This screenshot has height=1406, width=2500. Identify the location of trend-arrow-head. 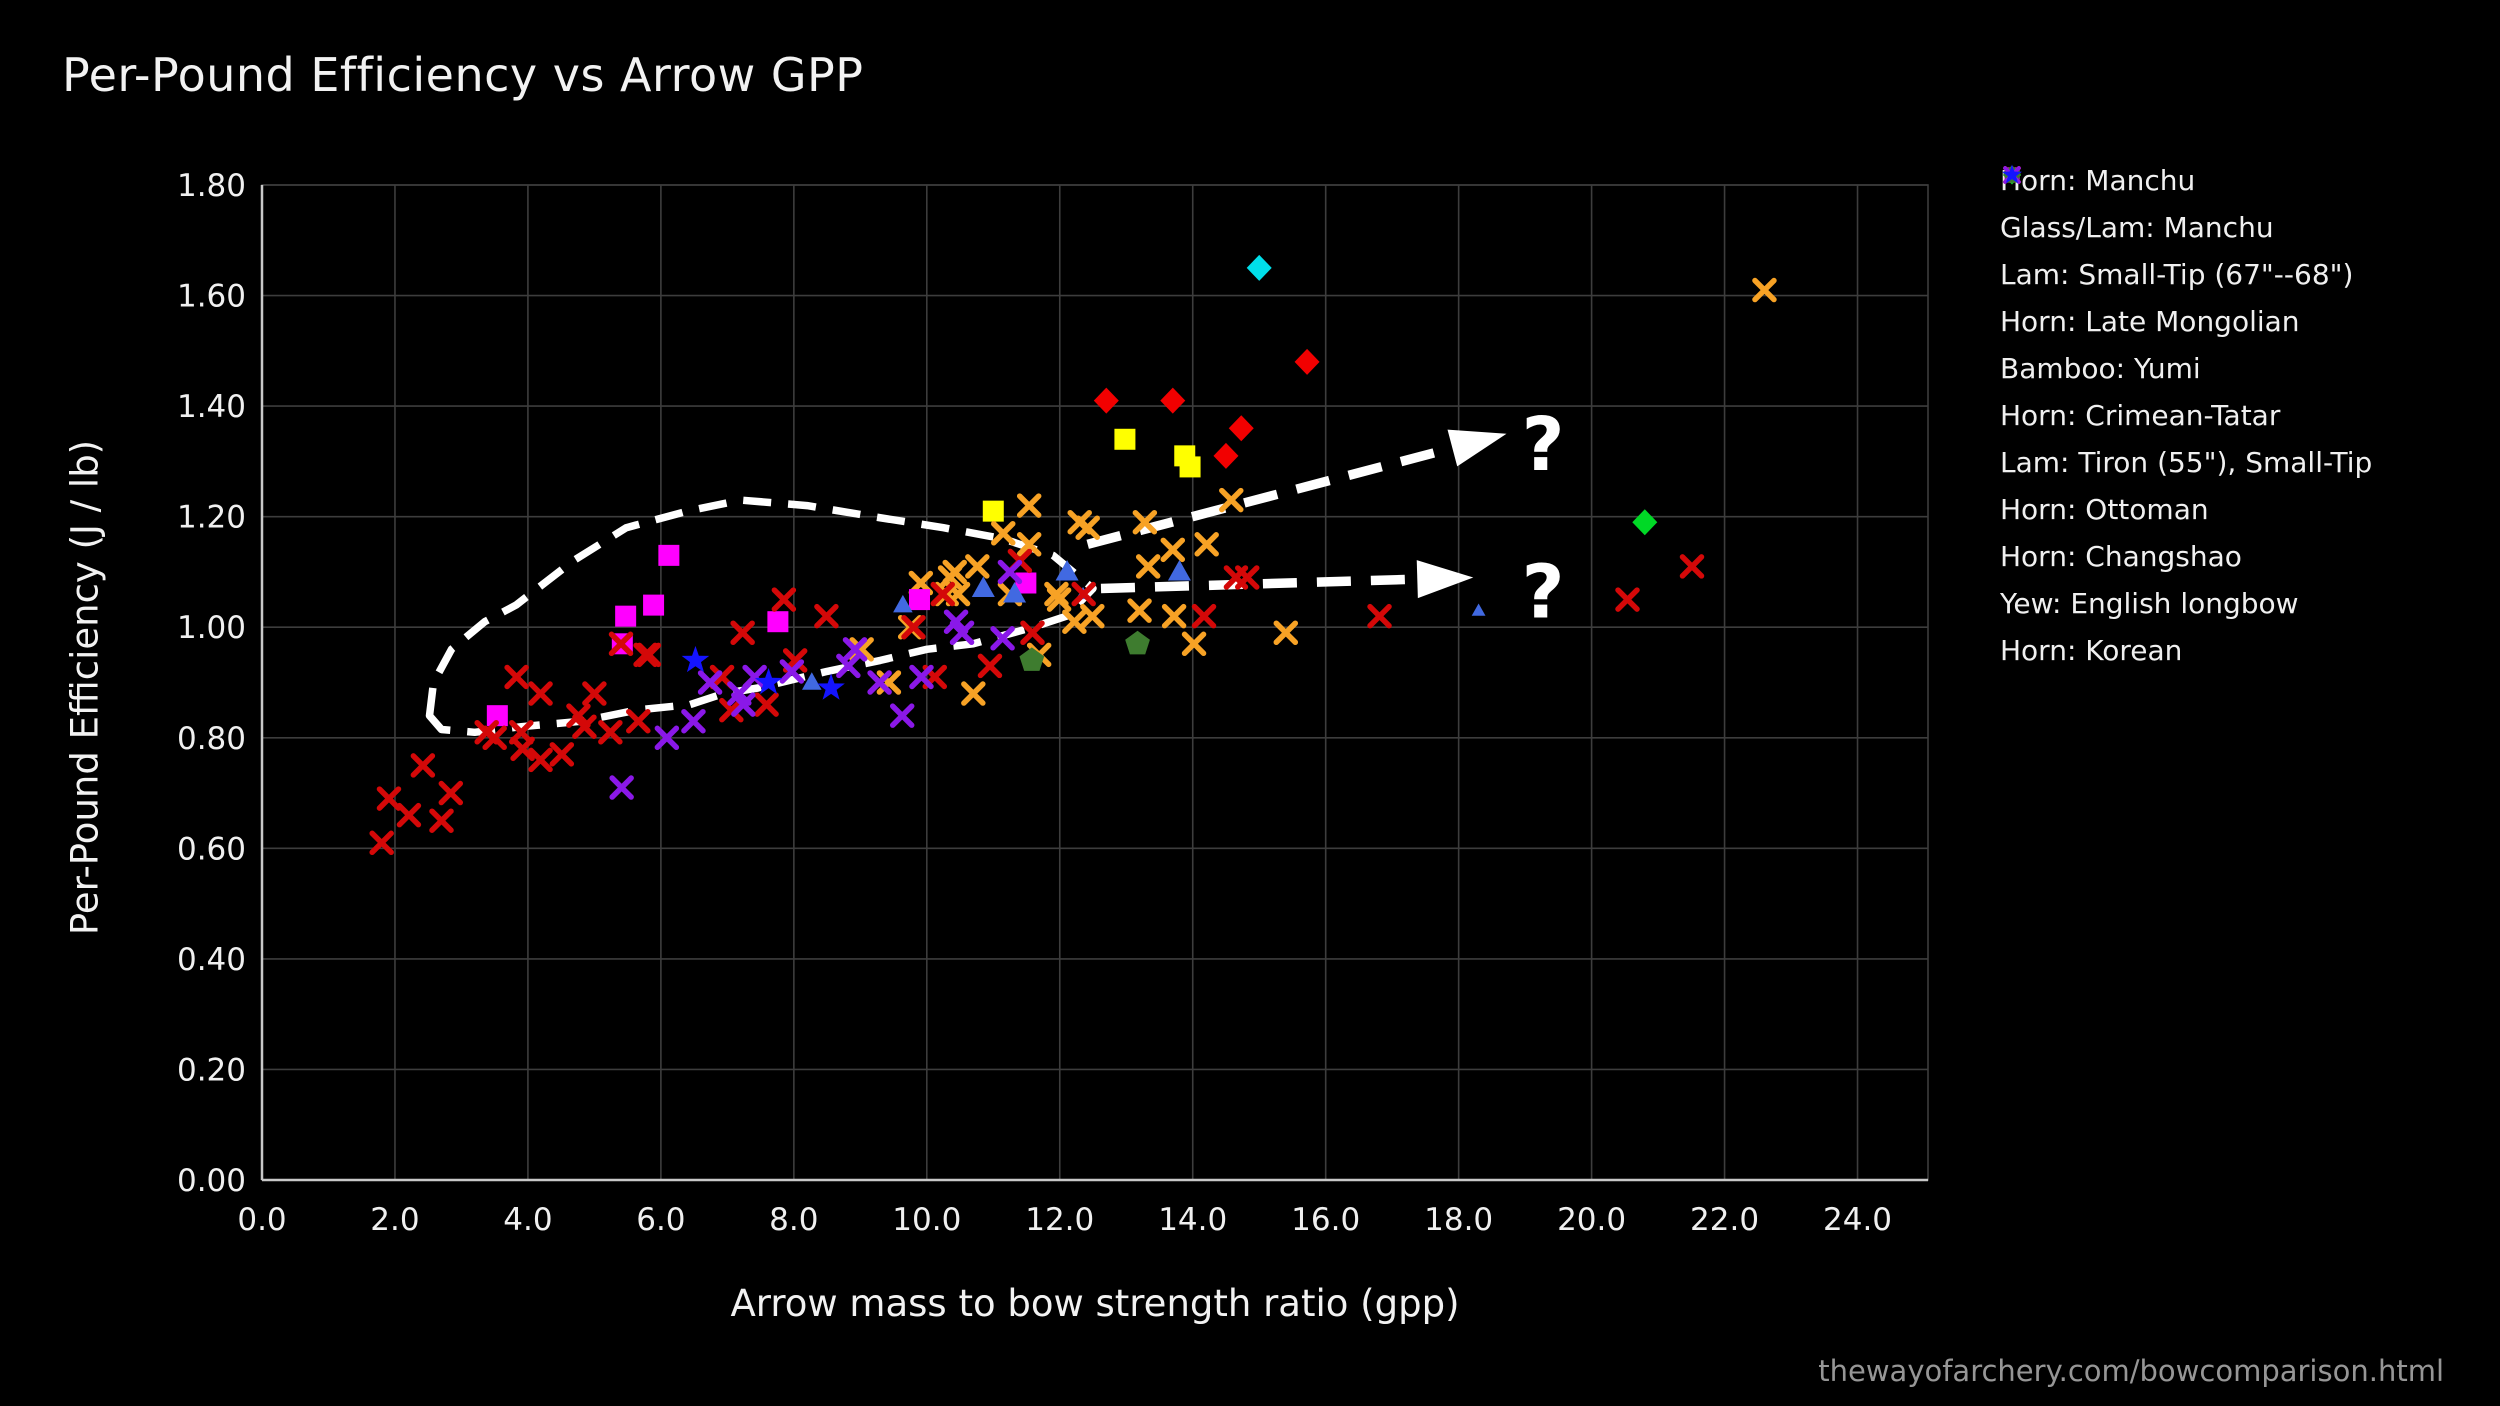
(1477, 448).